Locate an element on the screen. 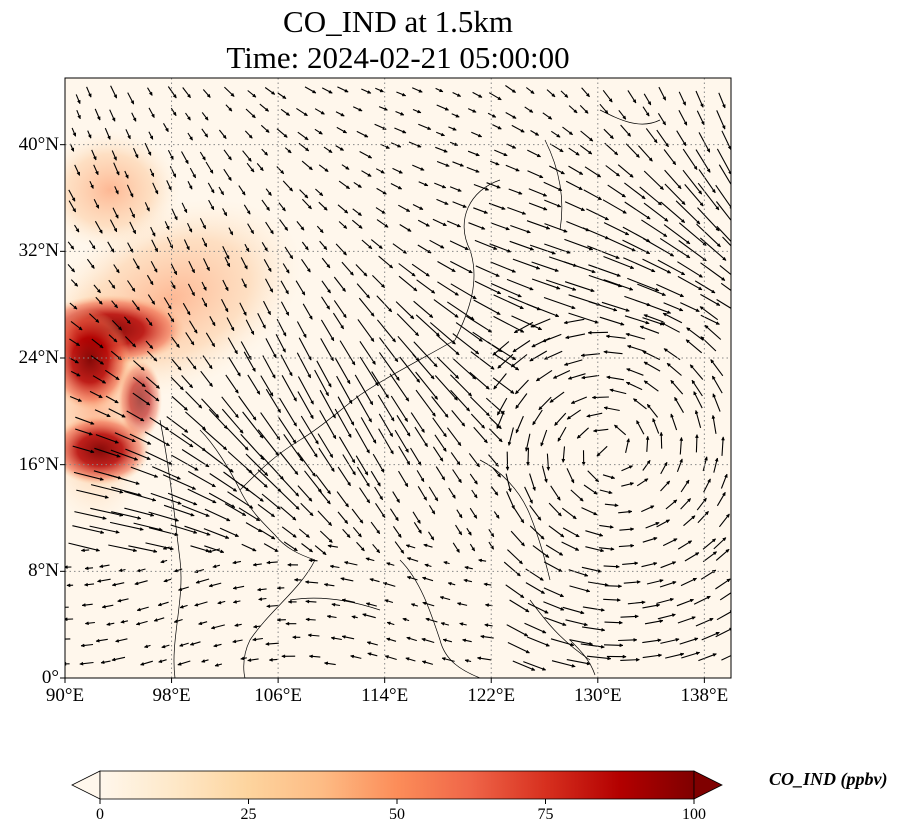 The image size is (915, 836). x-tick-label: 106°E is located at coordinates (278, 695).